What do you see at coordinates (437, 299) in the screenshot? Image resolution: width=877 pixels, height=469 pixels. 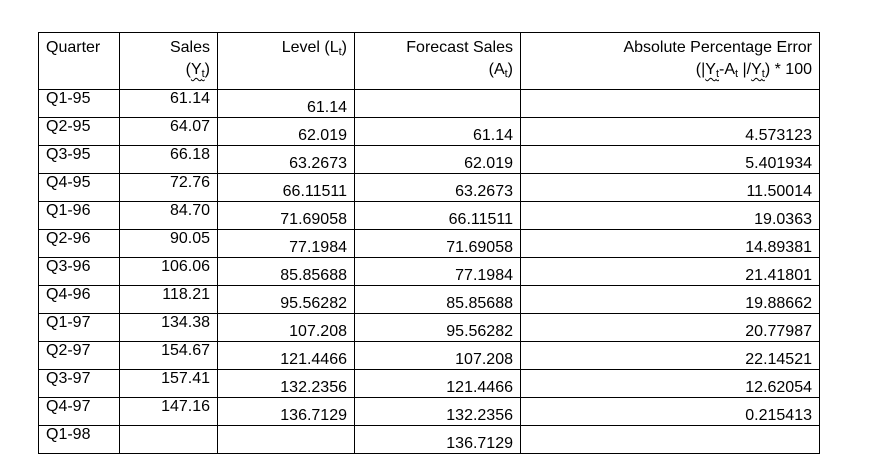 I see `cell-forecast: 85.85688` at bounding box center [437, 299].